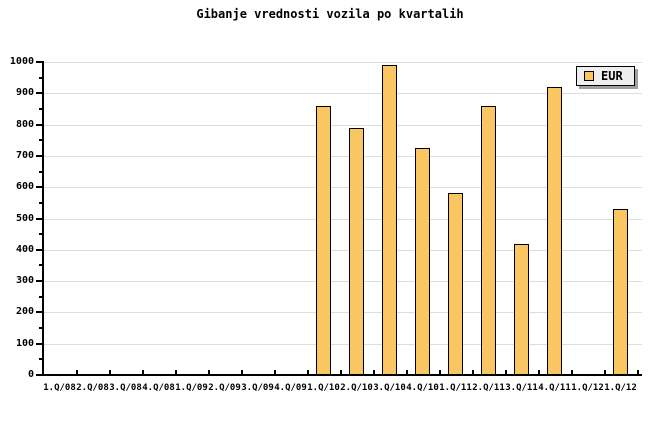  What do you see at coordinates (554, 388) in the screenshot?
I see `x-tick-label: 4.Q/11` at bounding box center [554, 388].